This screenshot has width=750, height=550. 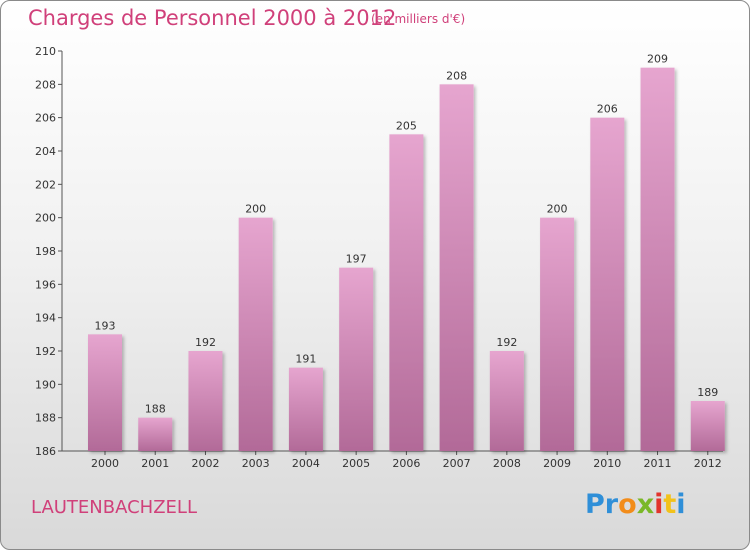 I want to click on bar-value-label: 197, so click(x=356, y=259).